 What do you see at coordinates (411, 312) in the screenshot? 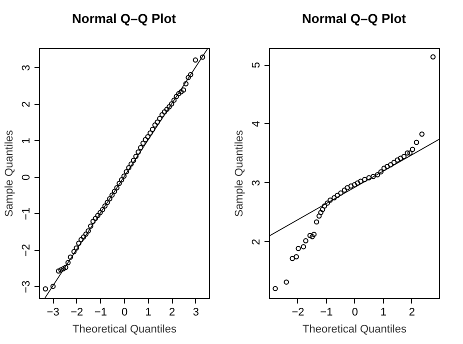
I see `x-tick-label: 2` at bounding box center [411, 312].